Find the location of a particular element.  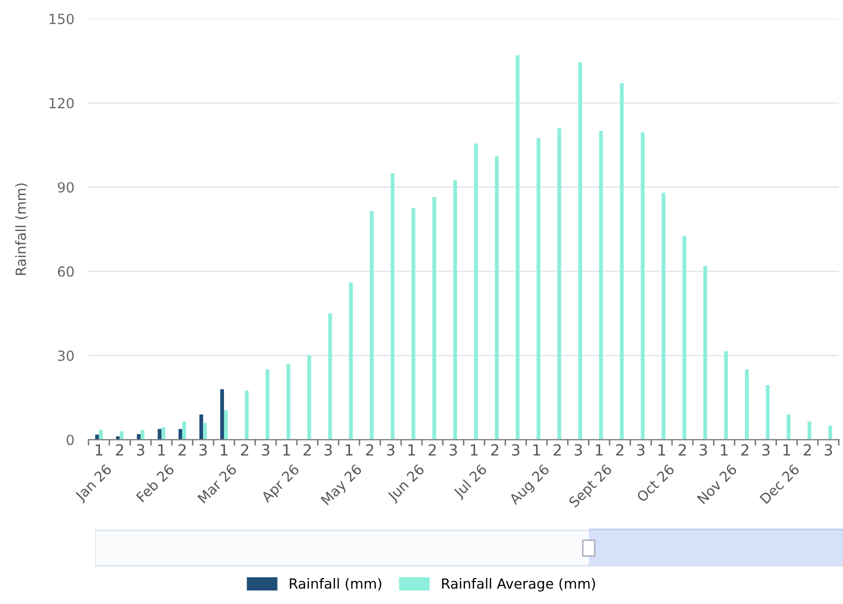

y-tick-label: 150 is located at coordinates (62, 19).